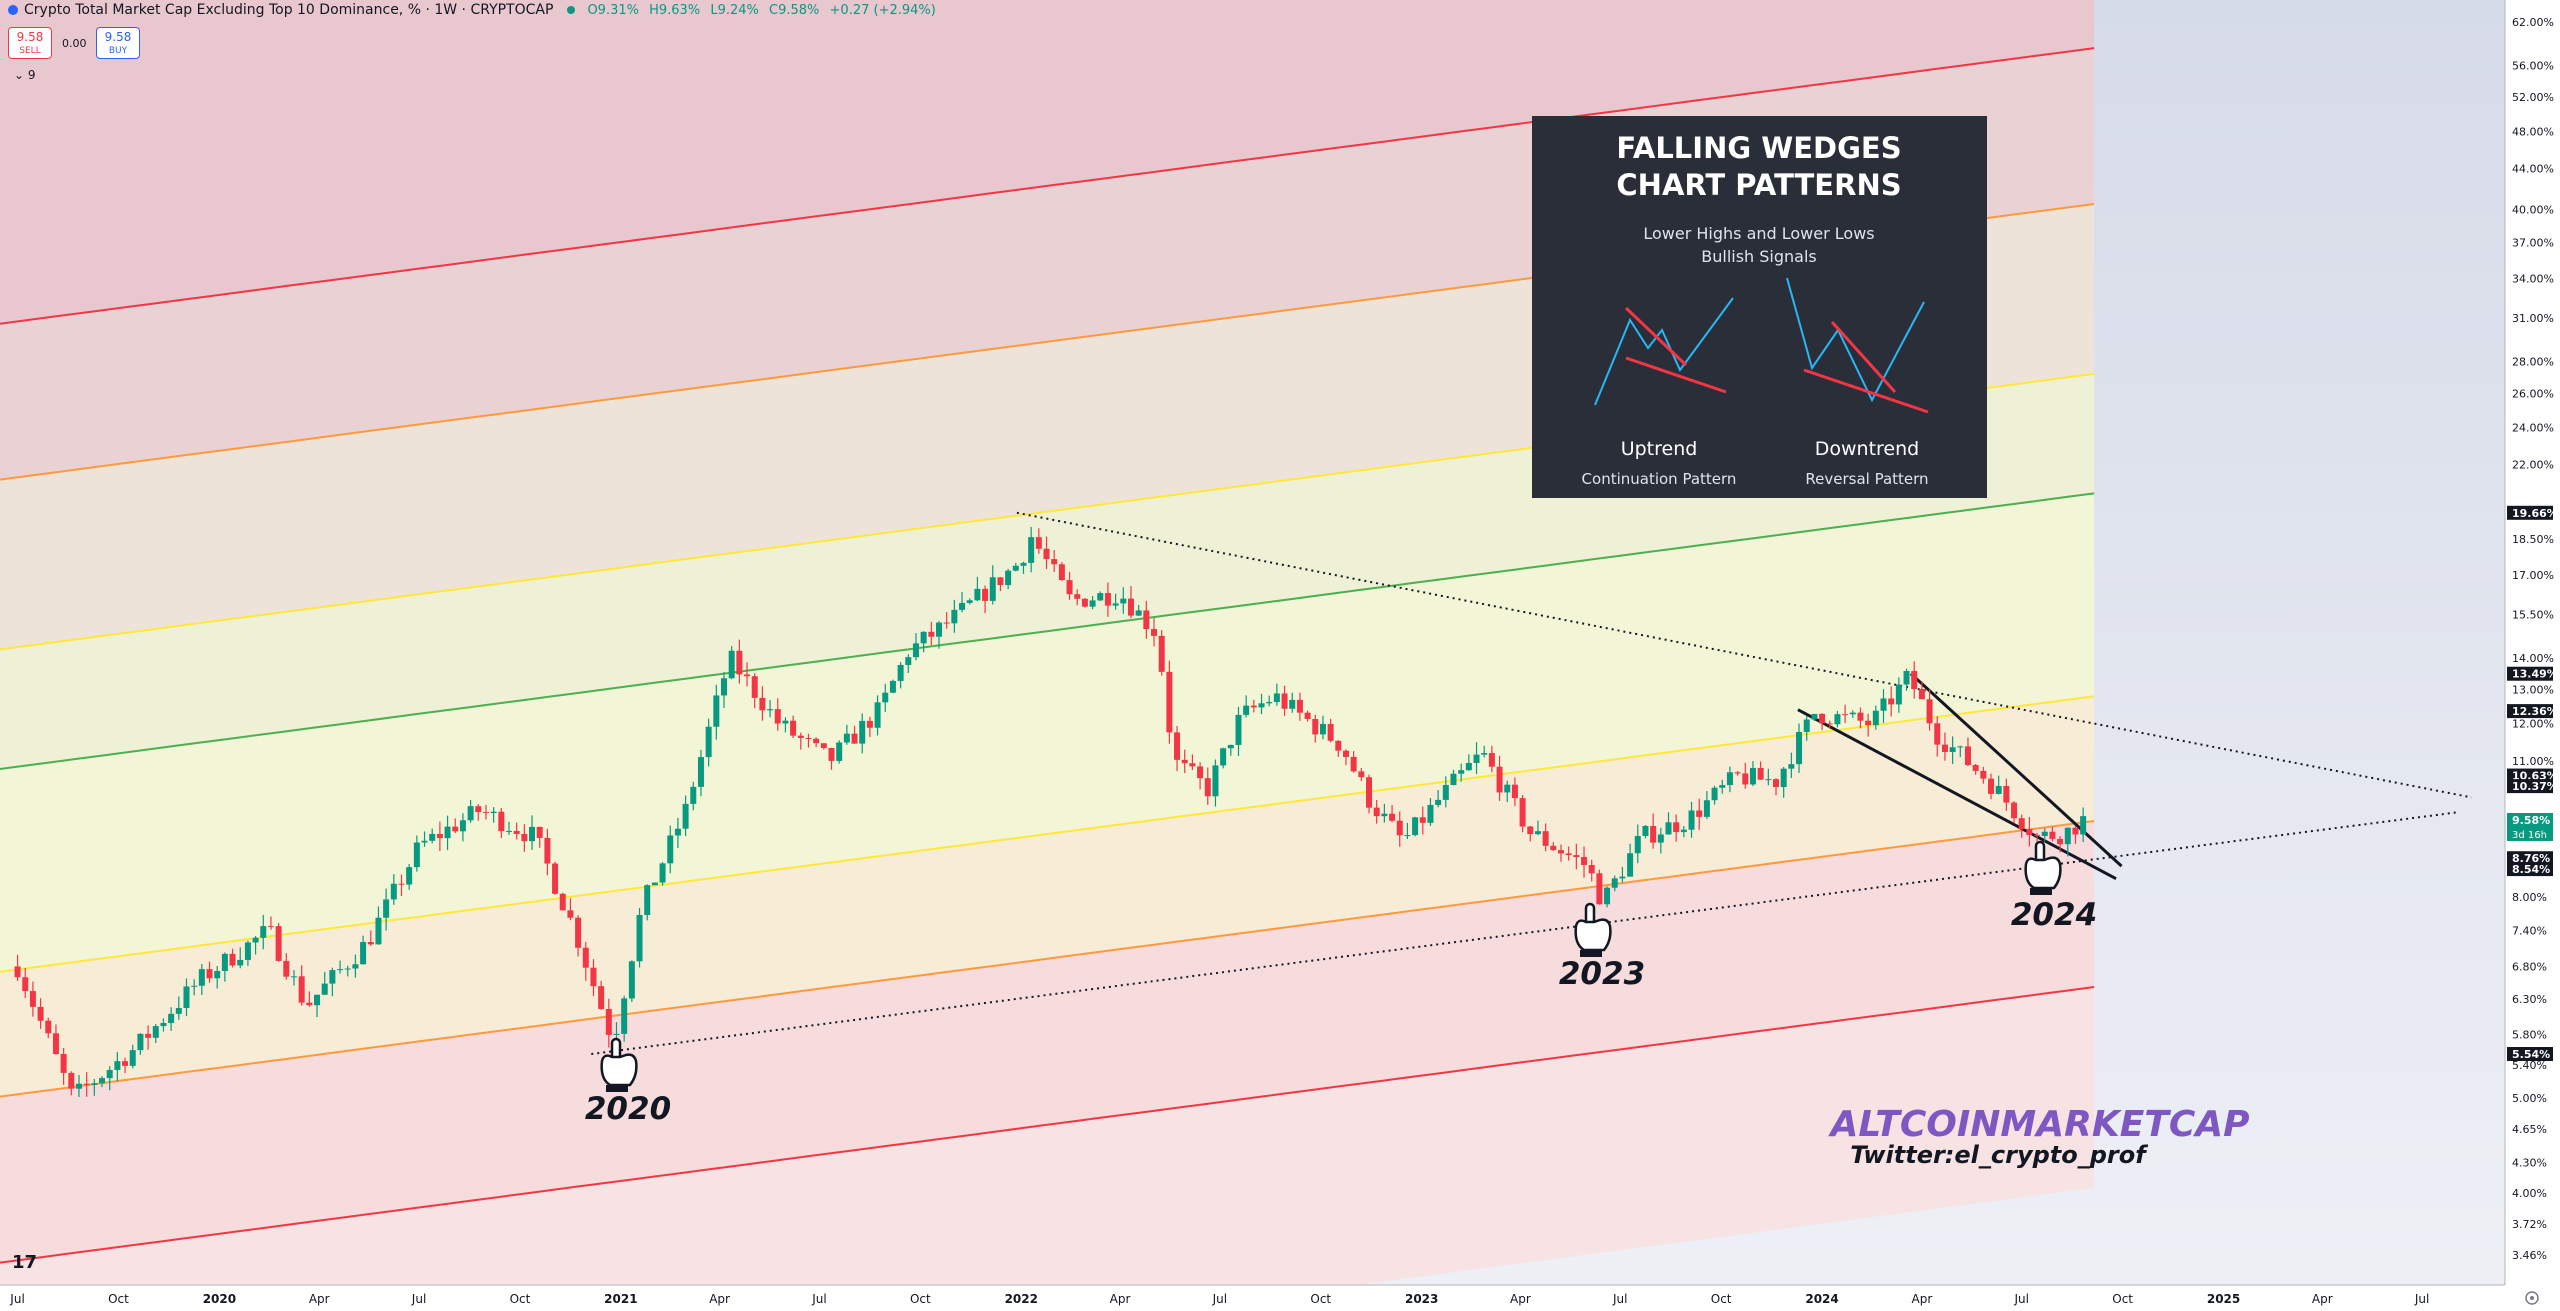 Image resolution: width=2560 pixels, height=1311 pixels. Describe the element at coordinates (2529, 966) in the screenshot. I see `price-tick: 6.80%` at that location.